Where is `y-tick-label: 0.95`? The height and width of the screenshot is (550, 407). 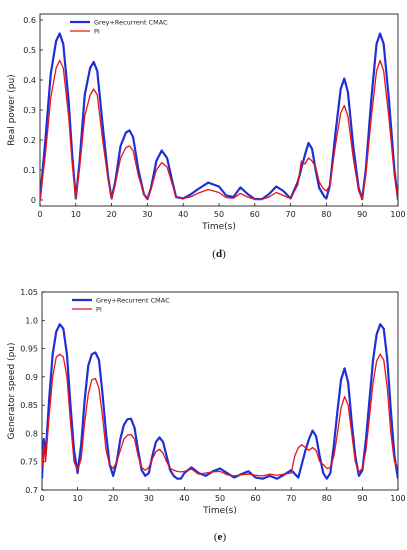 y-tick-label: 0.95 is located at coordinates (29, 349).